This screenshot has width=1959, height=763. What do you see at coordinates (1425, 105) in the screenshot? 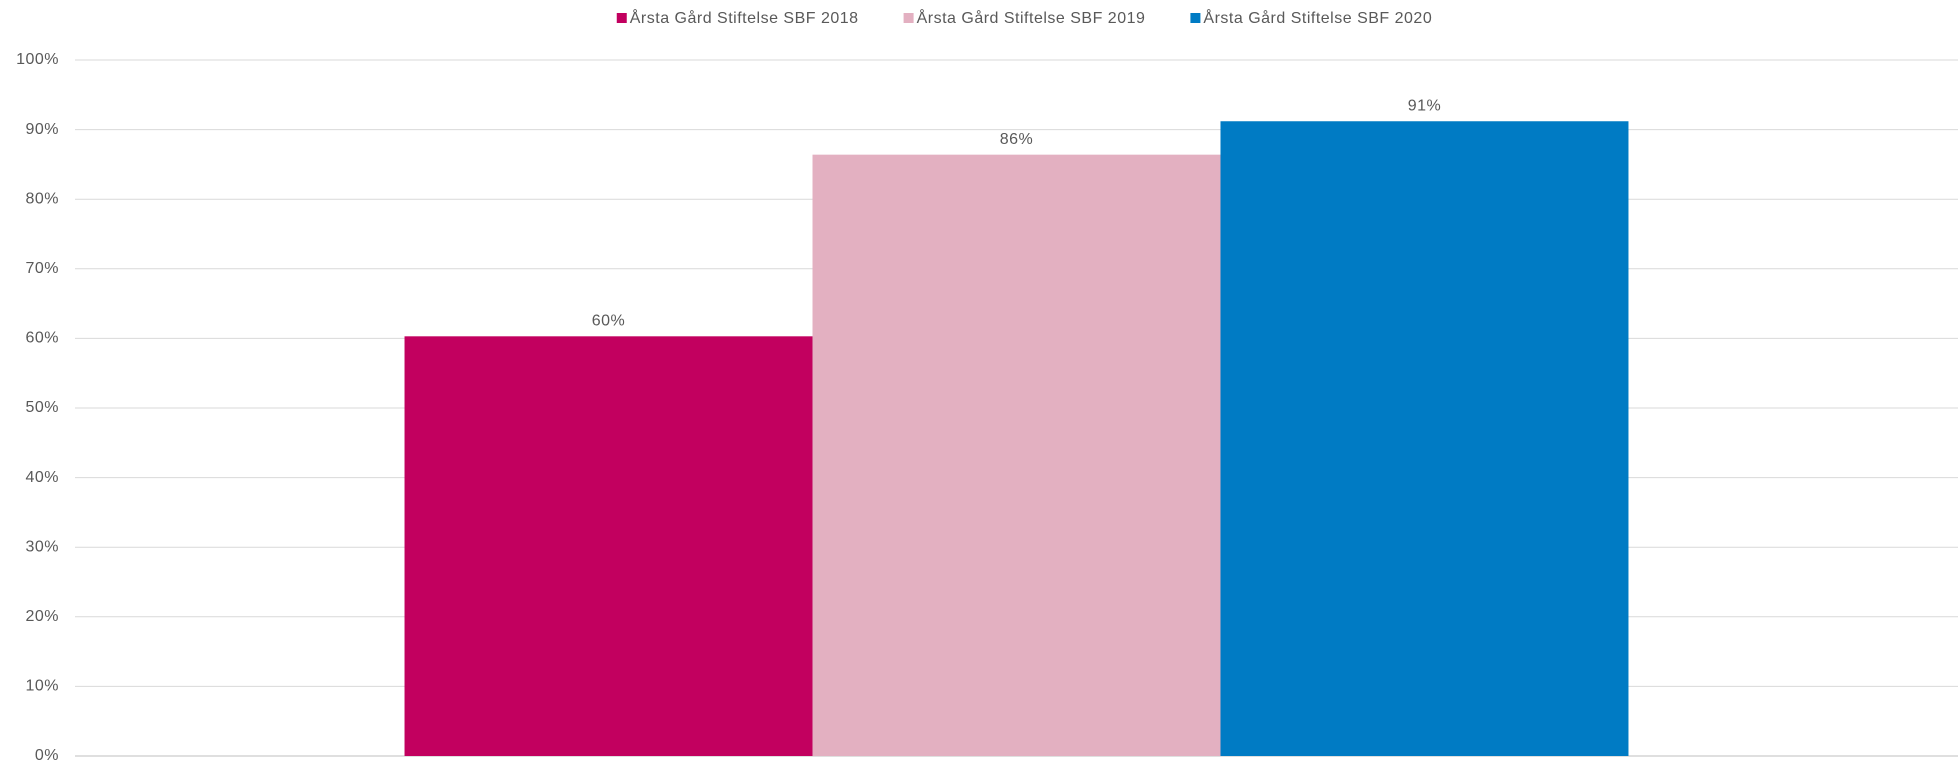
I see `data-label: 91%` at bounding box center [1425, 105].